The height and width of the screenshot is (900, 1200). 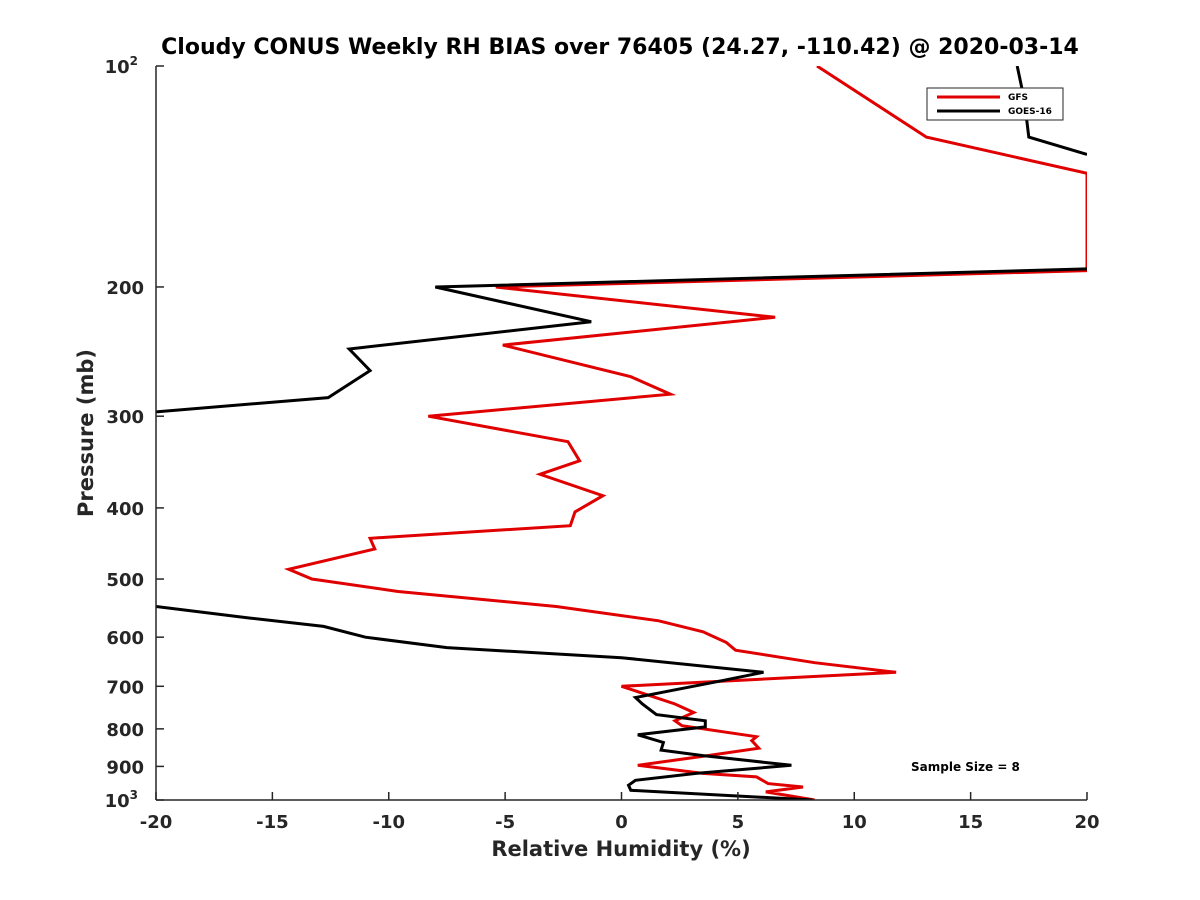 What do you see at coordinates (134, 433) in the screenshot?
I see `y-ticks: 10² 200 300 400 500 600 700 800 900 10³` at bounding box center [134, 433].